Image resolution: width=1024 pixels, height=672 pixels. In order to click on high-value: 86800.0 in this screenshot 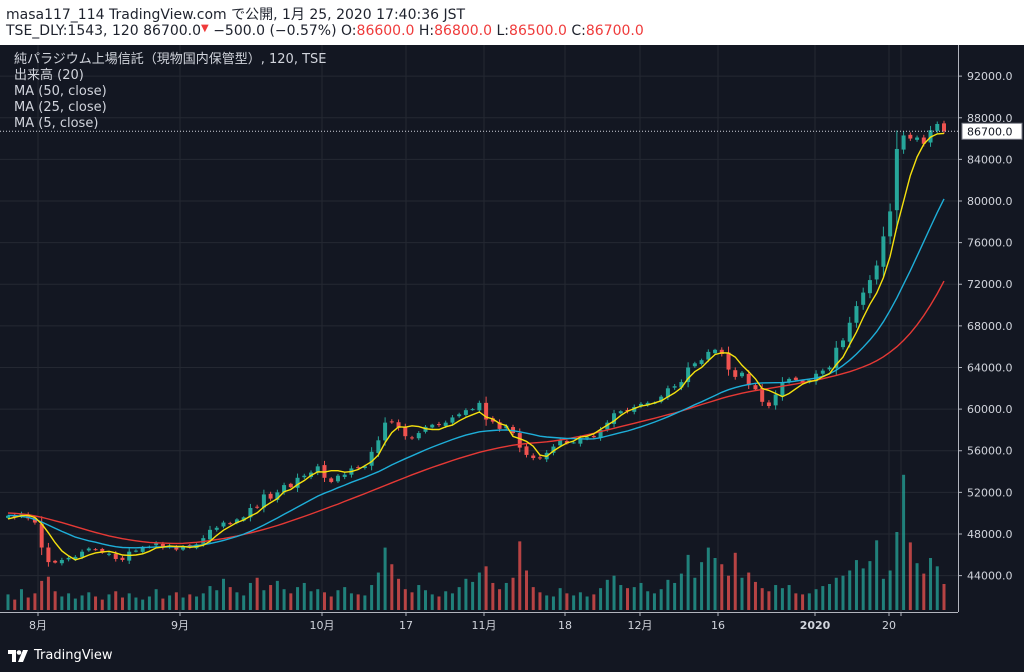, I will do `click(463, 31)`.